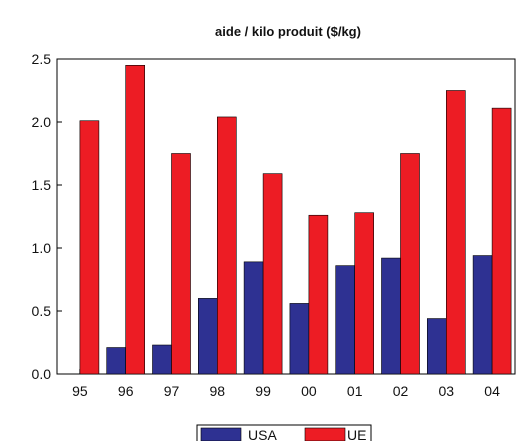 The height and width of the screenshot is (441, 518). I want to click on y-tick-label: 2.5, so click(42, 59).